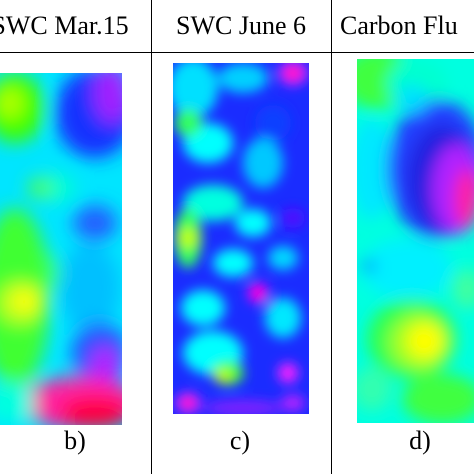 The image size is (474, 474). What do you see at coordinates (399, 25) in the screenshot?
I see `panel-d-title: Carbon Flu` at bounding box center [399, 25].